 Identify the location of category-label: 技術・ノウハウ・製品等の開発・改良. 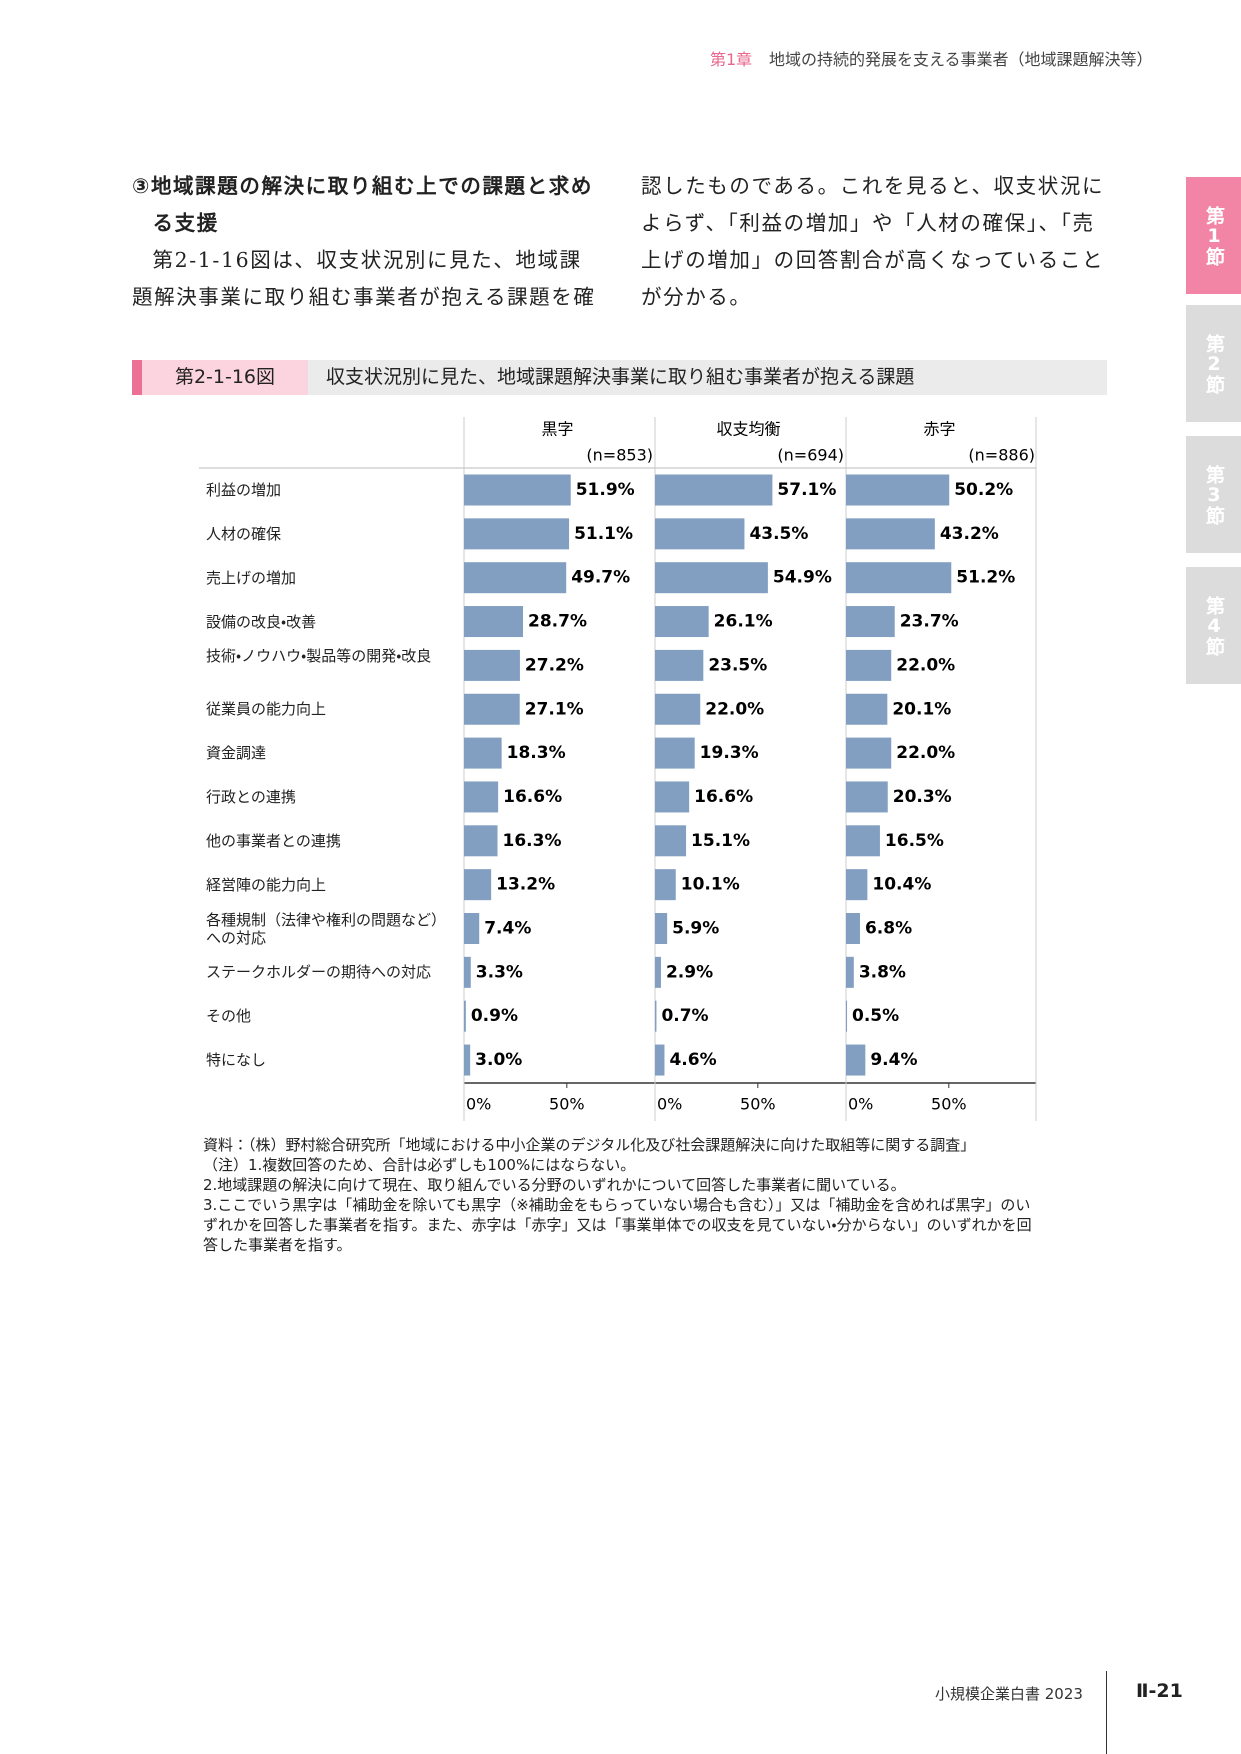
(319, 656).